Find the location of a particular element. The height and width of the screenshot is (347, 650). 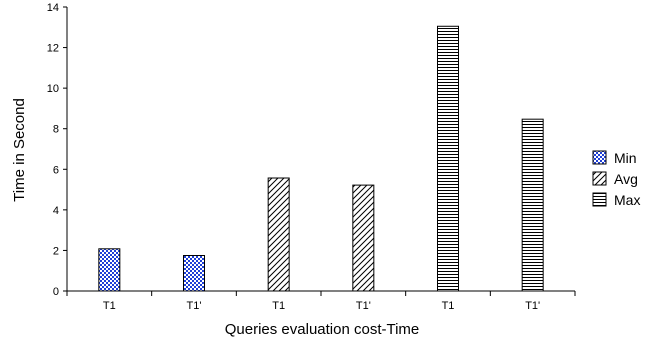

x-axis-title: Queries evaluation cost-Time is located at coordinates (322, 329).